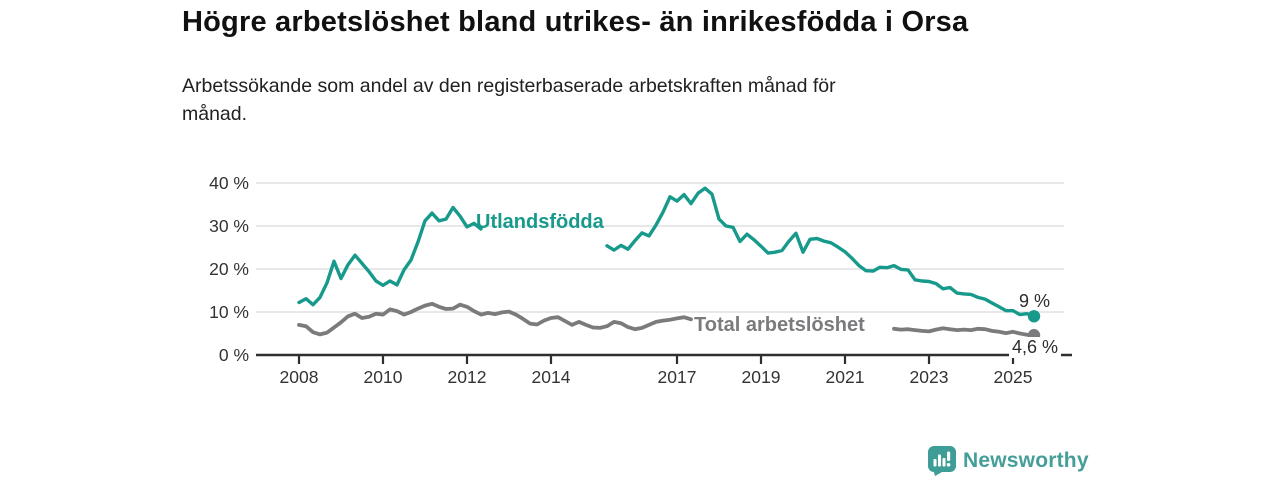 The height and width of the screenshot is (481, 1280). What do you see at coordinates (761, 377) in the screenshot?
I see `x-tick-label: 2019` at bounding box center [761, 377].